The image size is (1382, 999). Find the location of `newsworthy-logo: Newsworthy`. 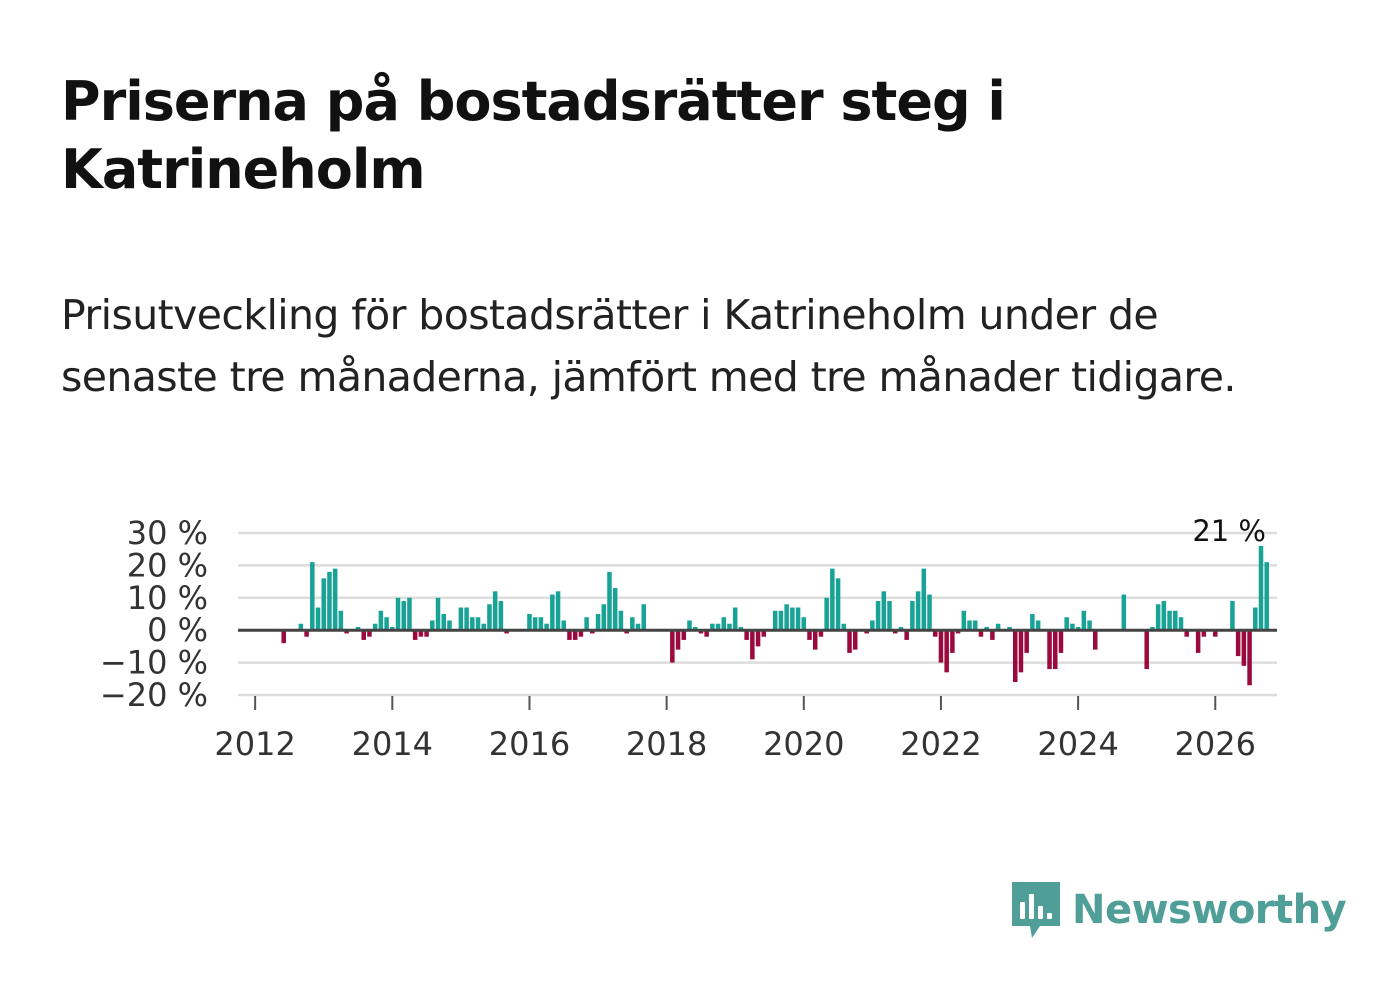

newsworthy-logo: Newsworthy is located at coordinates (1178, 910).